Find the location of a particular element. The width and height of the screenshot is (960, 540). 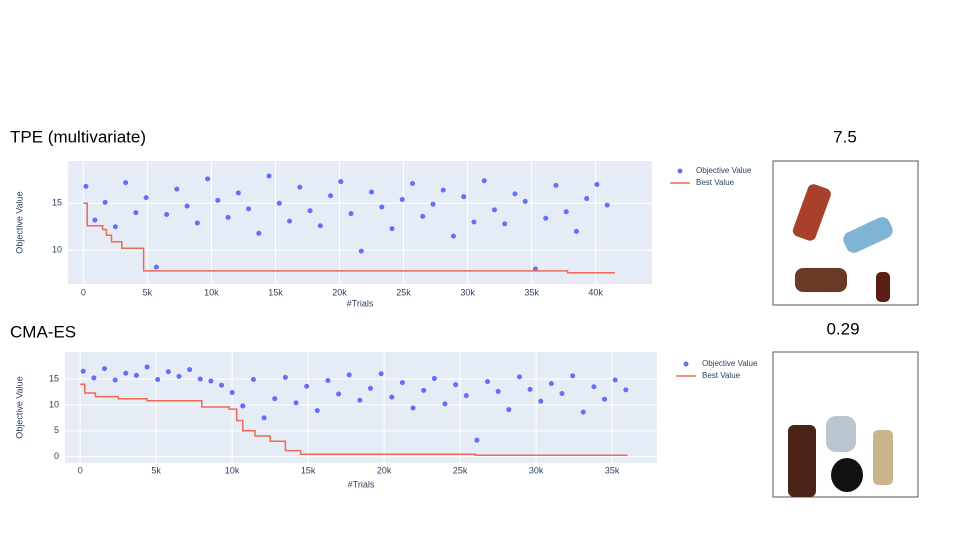

x-tick-label: 5k is located at coordinates (148, 292).